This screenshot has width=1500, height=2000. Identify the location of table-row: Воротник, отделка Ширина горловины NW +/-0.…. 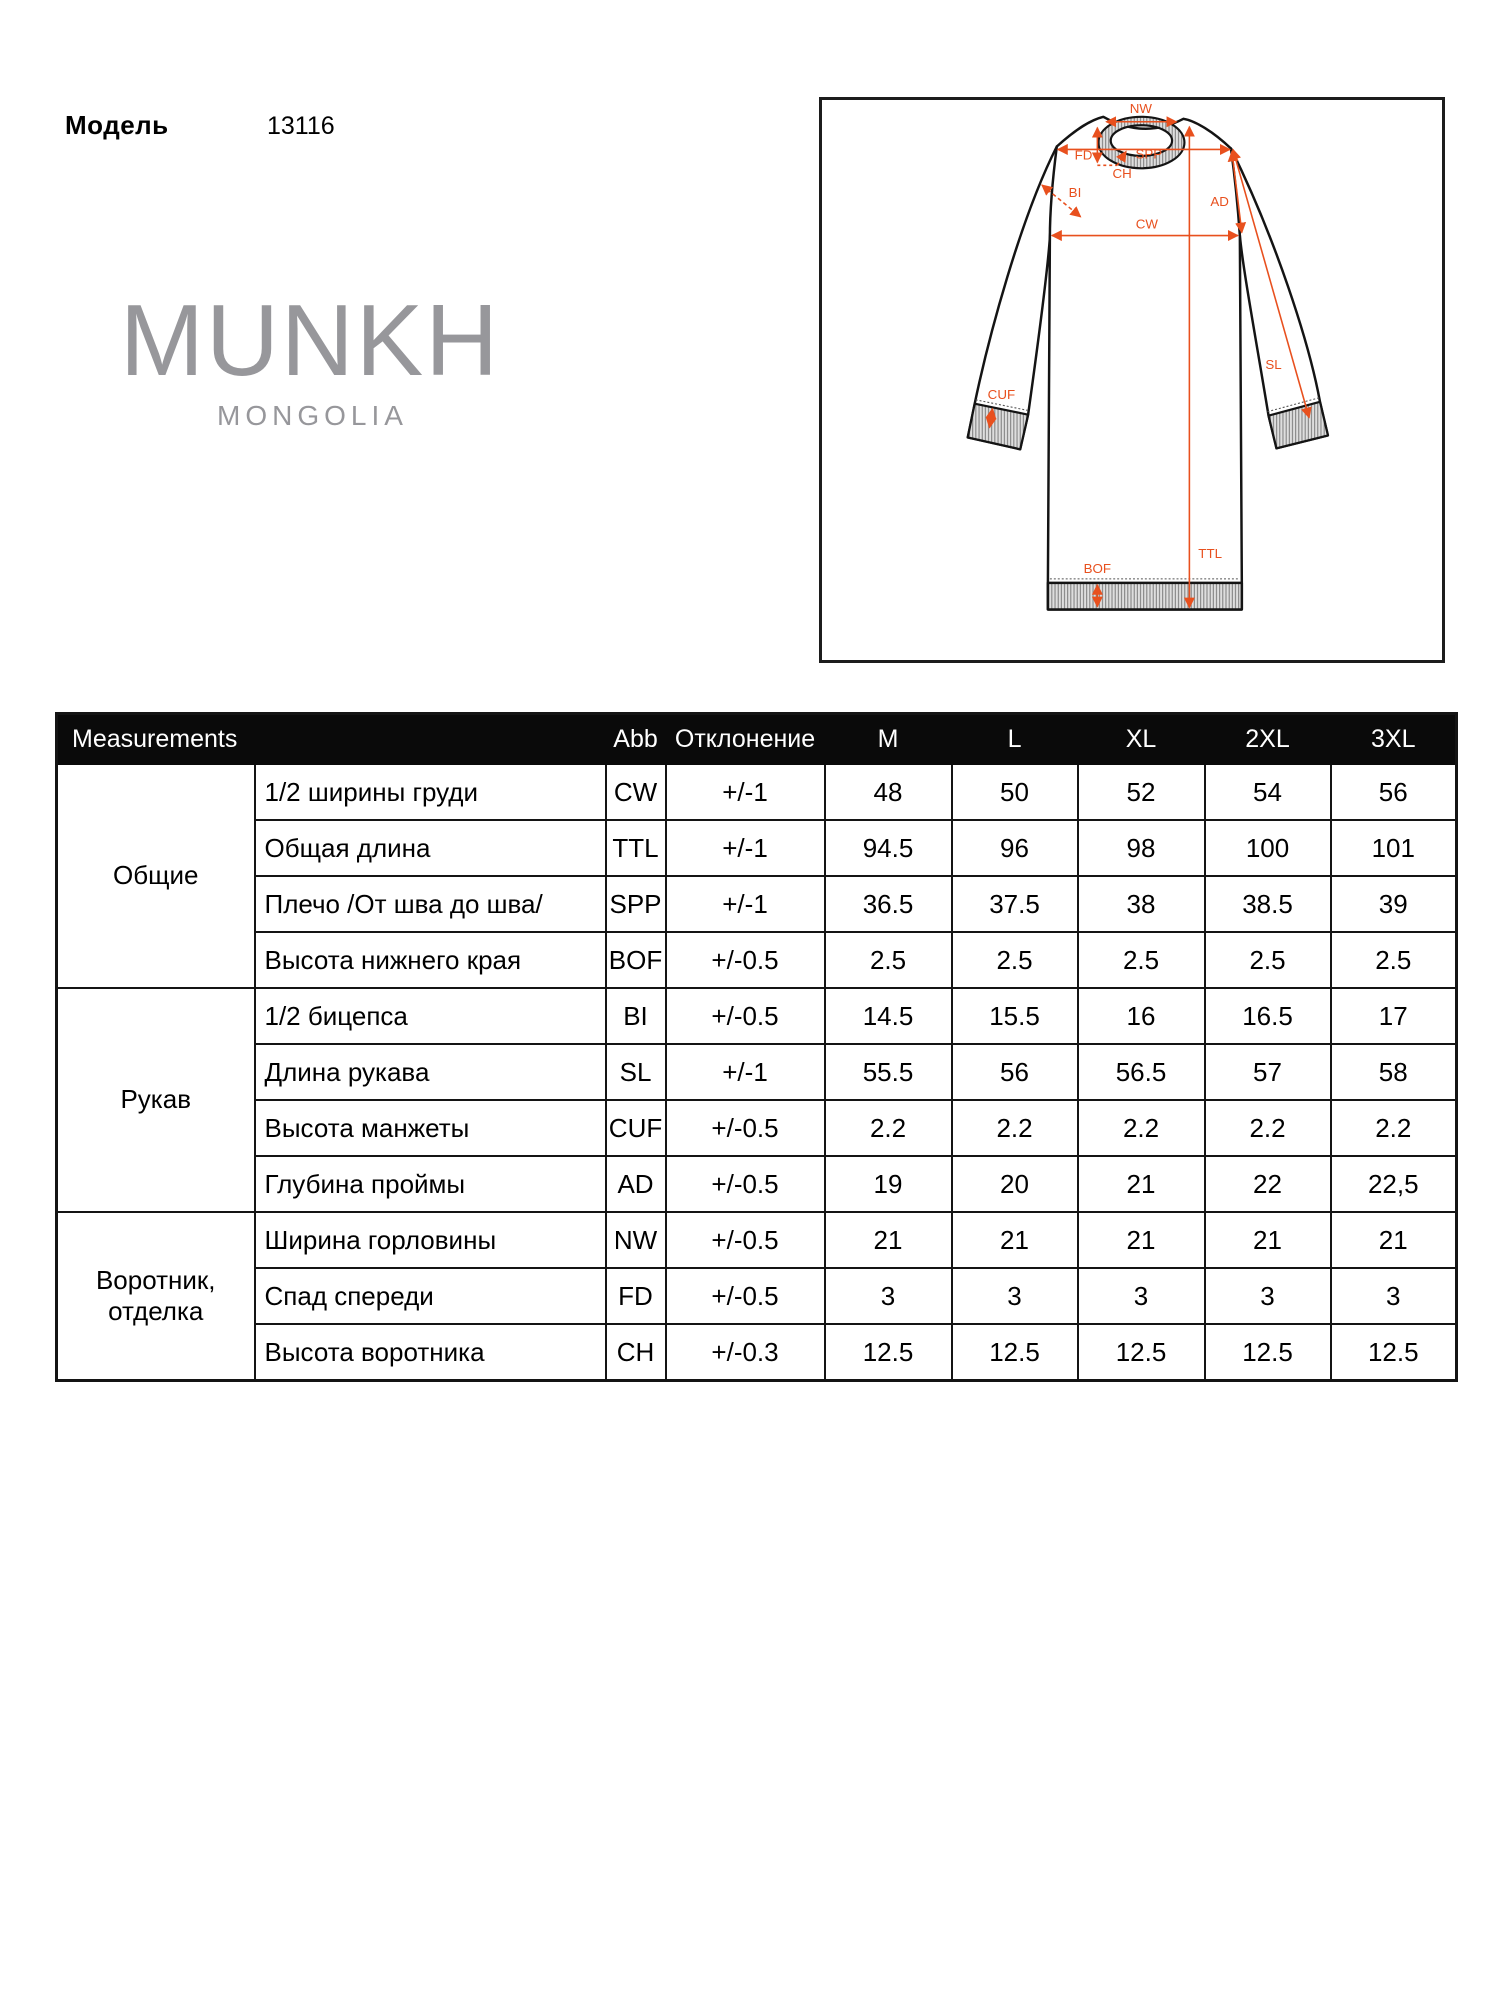
(756, 1296).